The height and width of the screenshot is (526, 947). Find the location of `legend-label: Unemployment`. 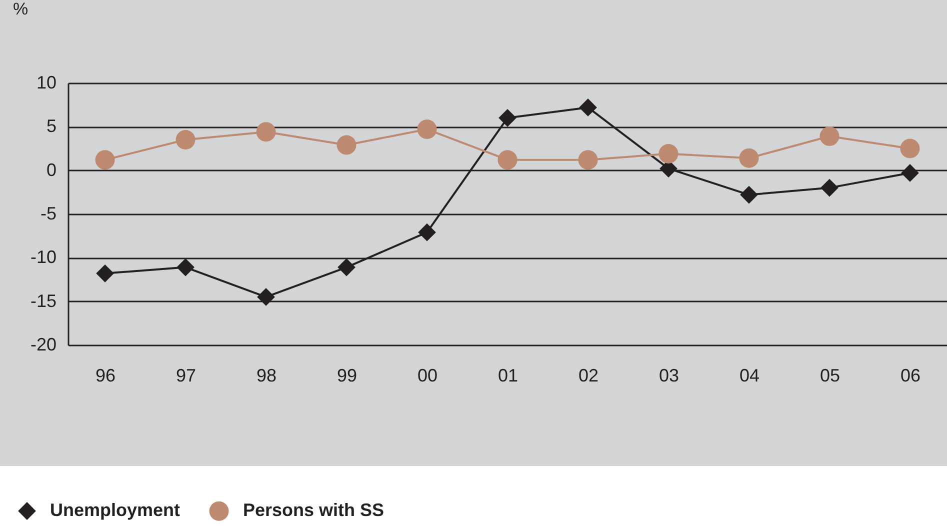

legend-label: Unemployment is located at coordinates (115, 510).